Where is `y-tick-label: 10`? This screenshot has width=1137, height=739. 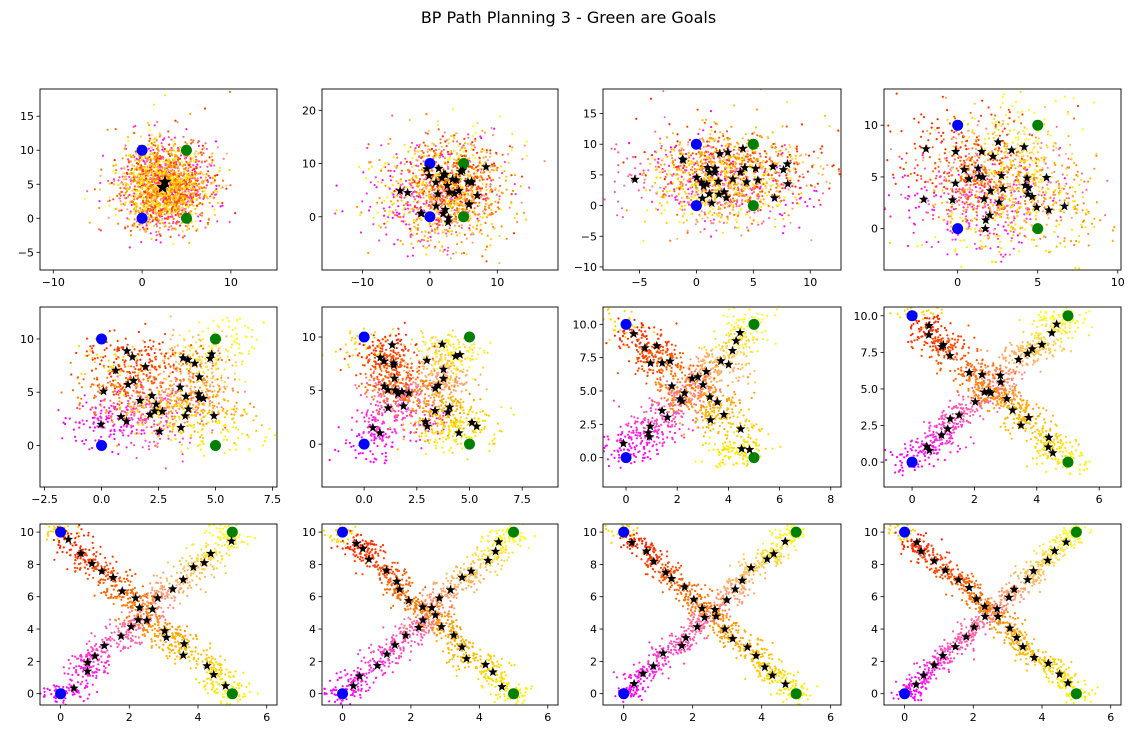
y-tick-label: 10 is located at coordinates (590, 144).